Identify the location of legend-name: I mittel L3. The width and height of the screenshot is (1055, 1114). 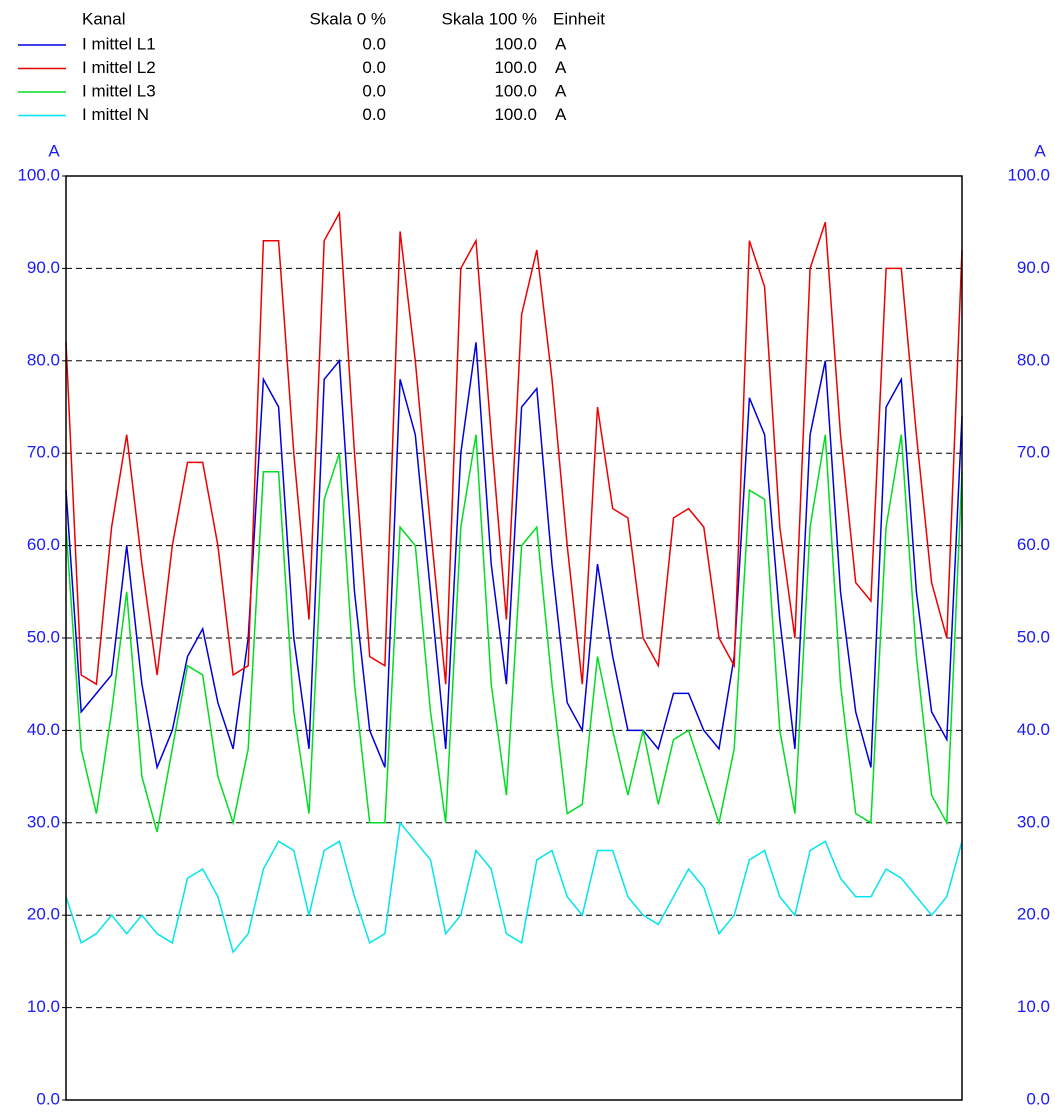
(119, 90).